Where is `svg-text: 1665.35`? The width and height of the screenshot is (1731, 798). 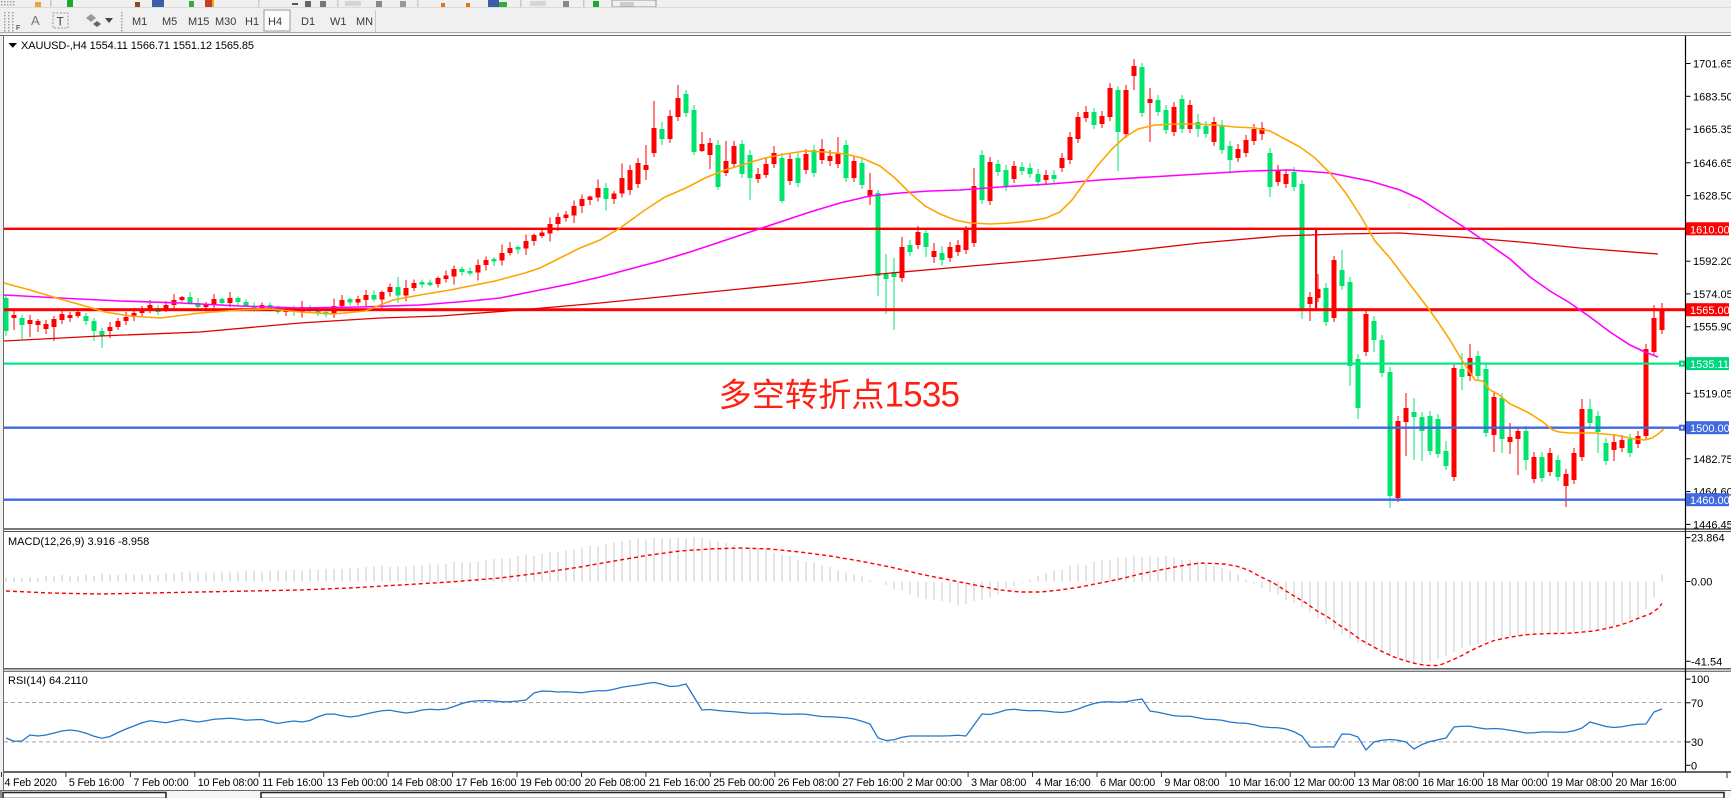 svg-text: 1665.35 is located at coordinates (1712, 130).